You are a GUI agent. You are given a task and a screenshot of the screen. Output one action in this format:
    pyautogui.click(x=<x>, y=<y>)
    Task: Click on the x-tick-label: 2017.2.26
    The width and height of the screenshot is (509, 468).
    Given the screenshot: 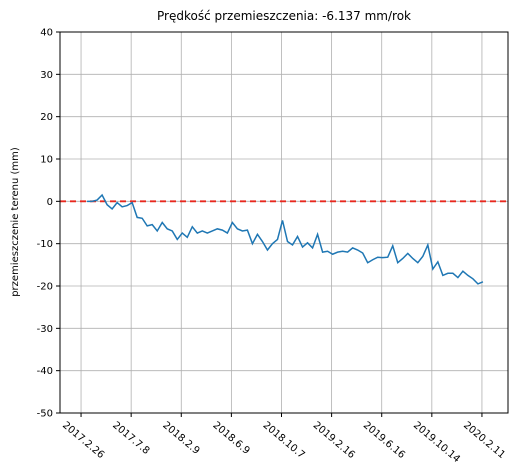 What is the action you would take?
    pyautogui.click(x=83, y=440)
    